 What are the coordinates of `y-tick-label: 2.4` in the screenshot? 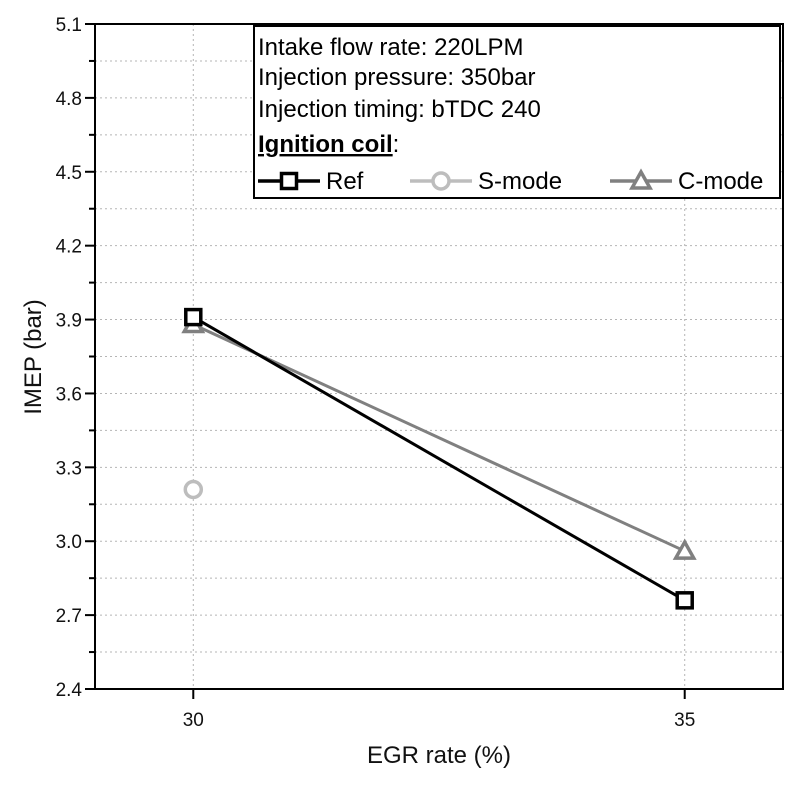 It's located at (69, 690).